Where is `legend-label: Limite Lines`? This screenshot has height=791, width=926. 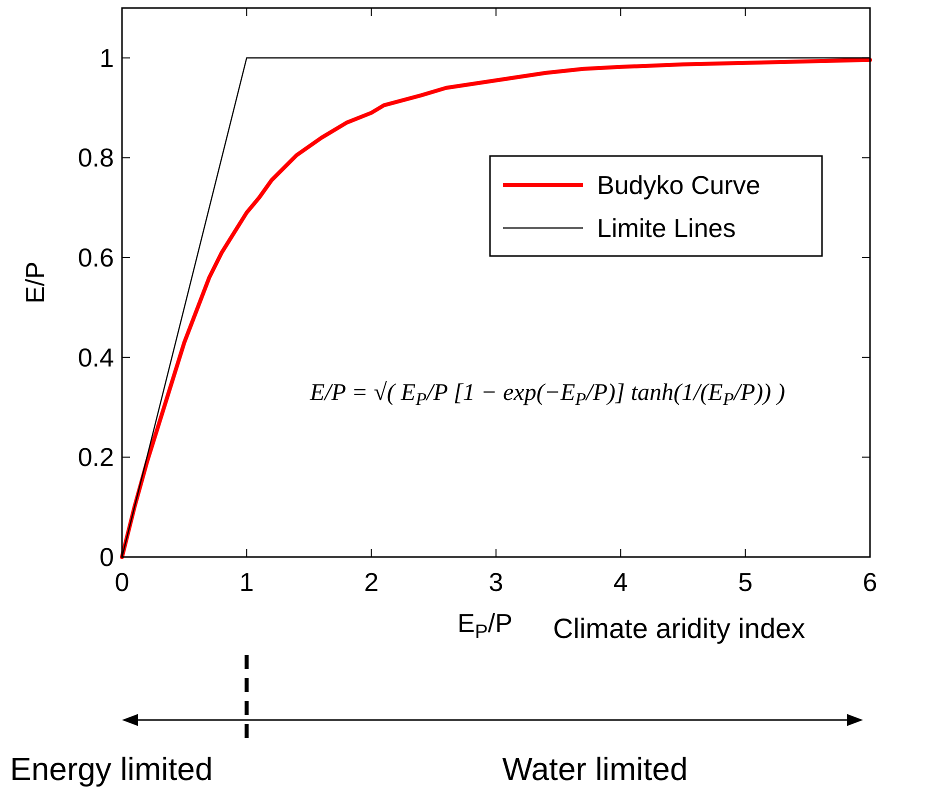 legend-label: Limite Lines is located at coordinates (666, 228).